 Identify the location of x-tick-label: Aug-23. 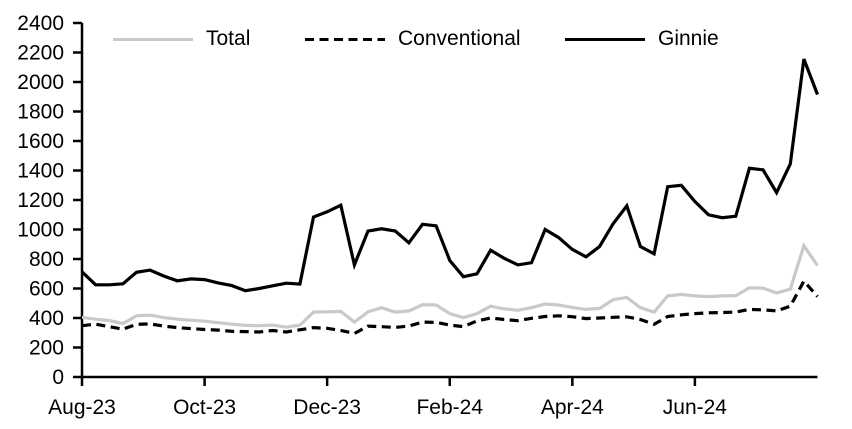
(82, 407).